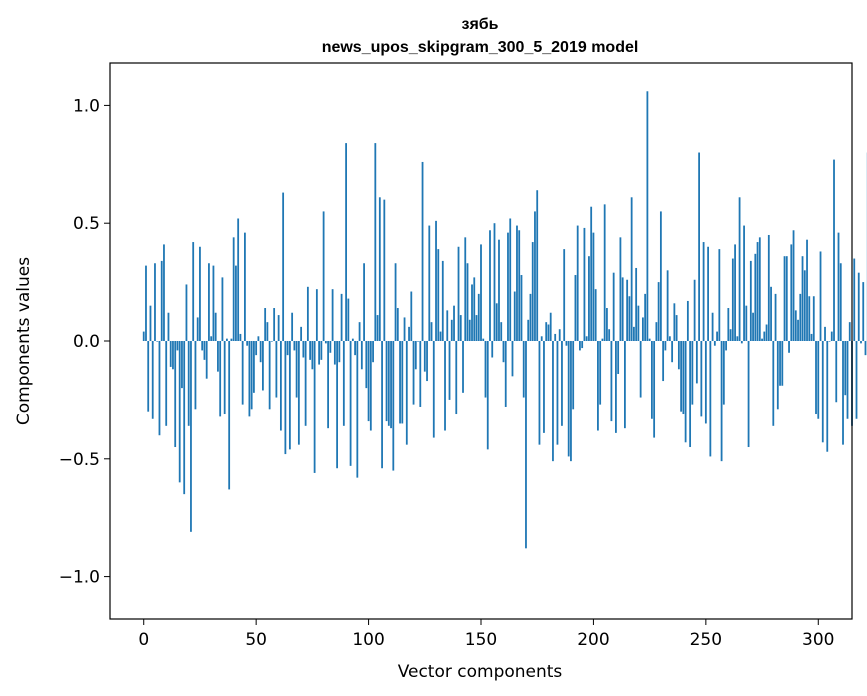 The height and width of the screenshot is (696, 867). I want to click on x-tick-label: 100, so click(368, 640).